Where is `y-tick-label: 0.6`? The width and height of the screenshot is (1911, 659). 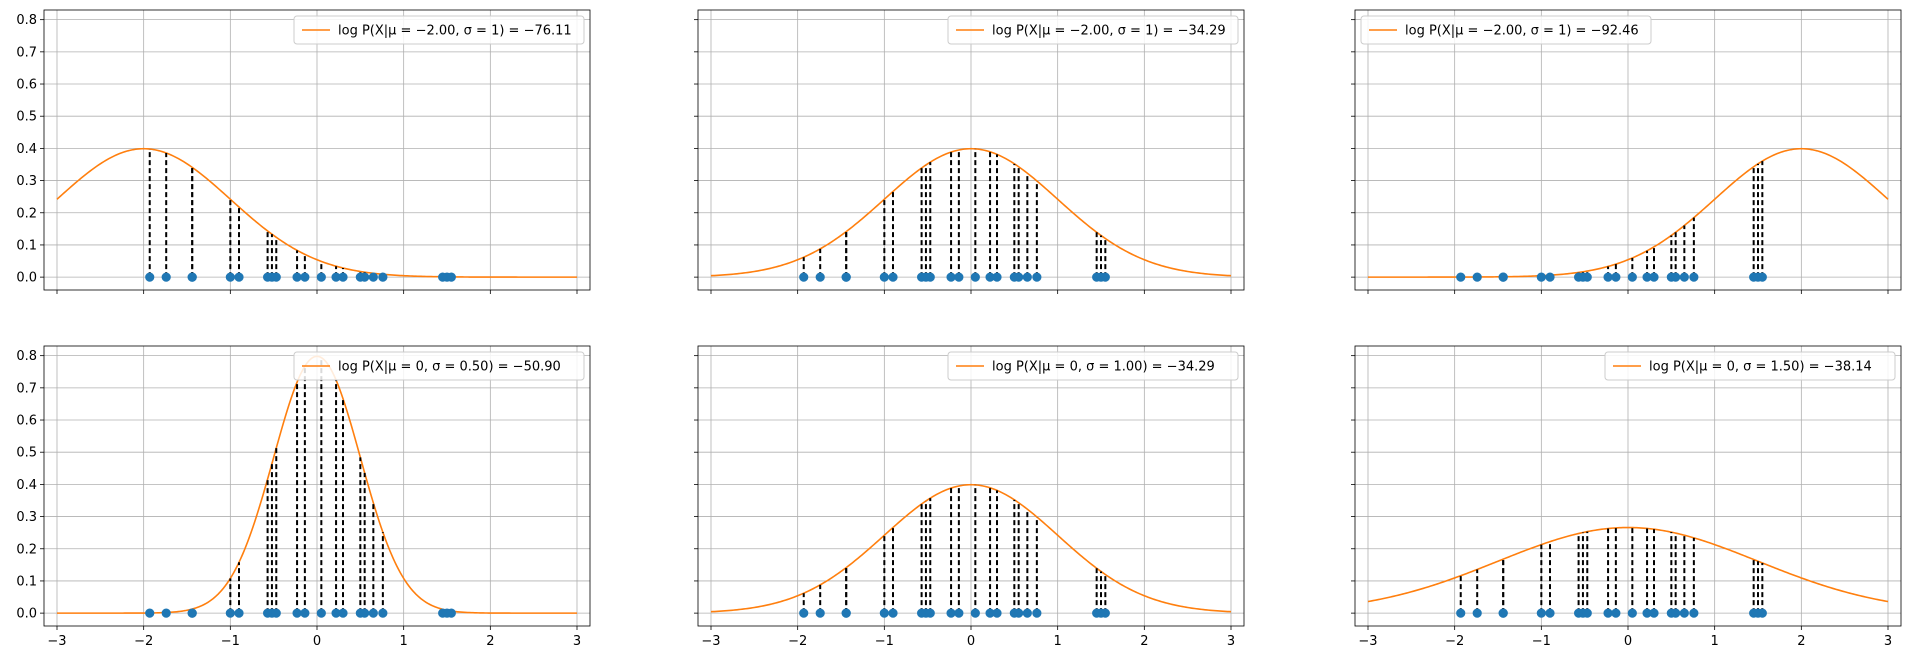
y-tick-label: 0.6 is located at coordinates (26, 421).